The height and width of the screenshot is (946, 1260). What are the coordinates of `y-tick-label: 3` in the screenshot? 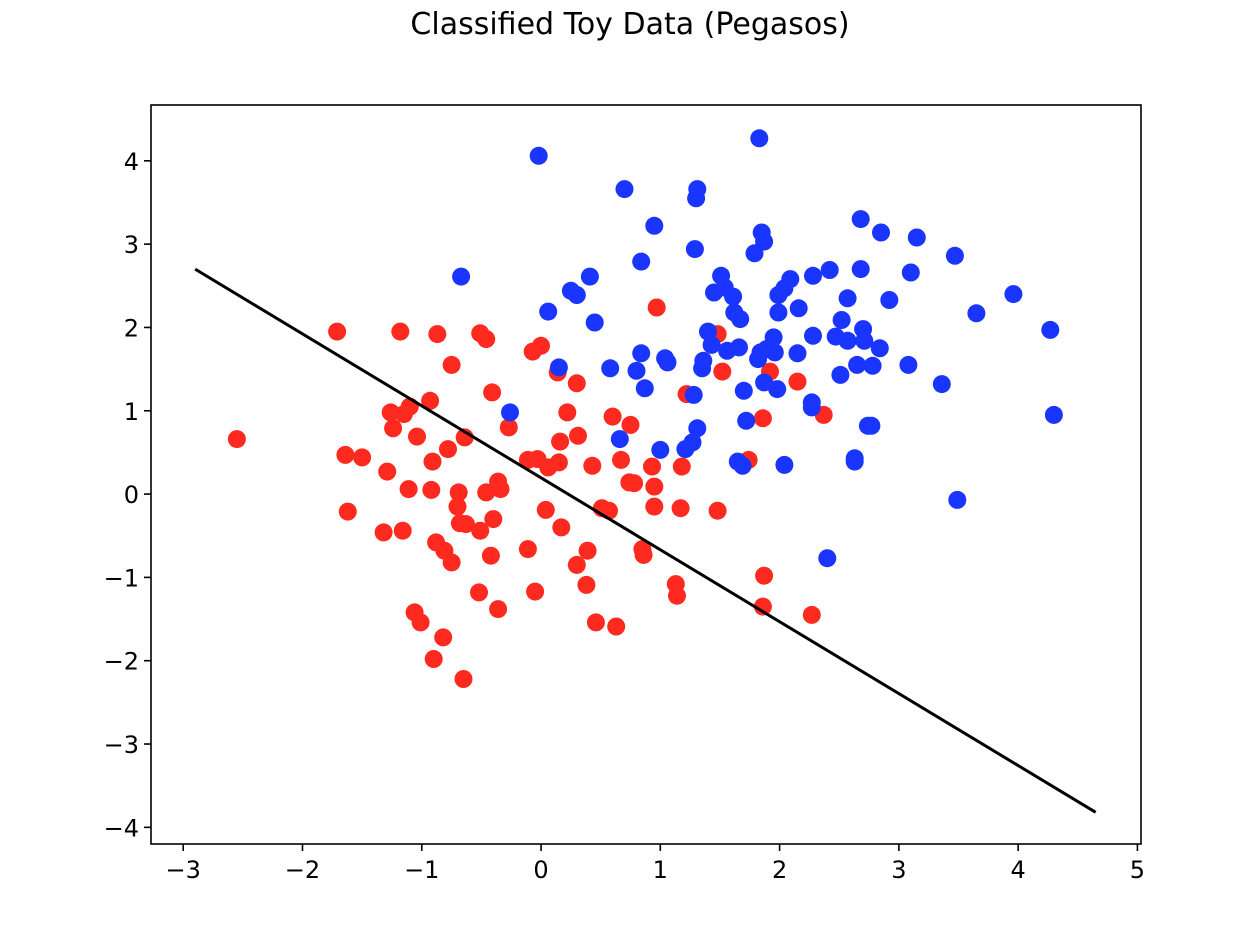 It's located at (131, 245).